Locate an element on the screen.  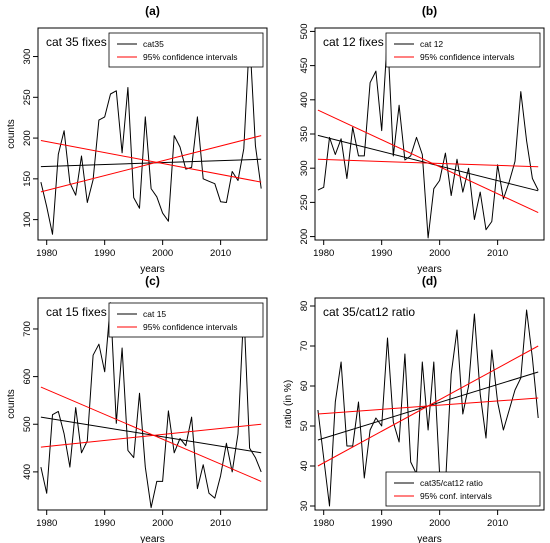
panel-inner-title: cat 12 fixes is located at coordinates (353, 42).